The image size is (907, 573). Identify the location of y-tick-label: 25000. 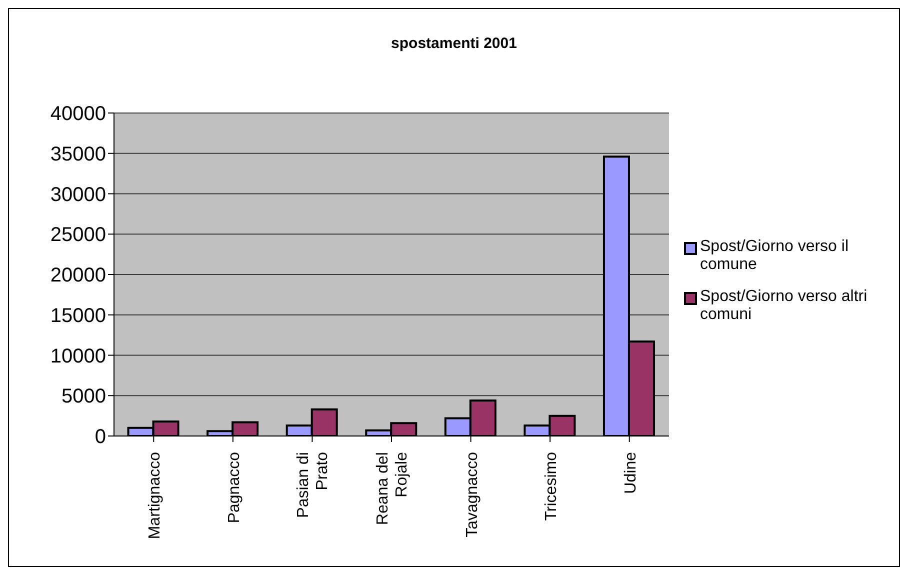
(78, 235).